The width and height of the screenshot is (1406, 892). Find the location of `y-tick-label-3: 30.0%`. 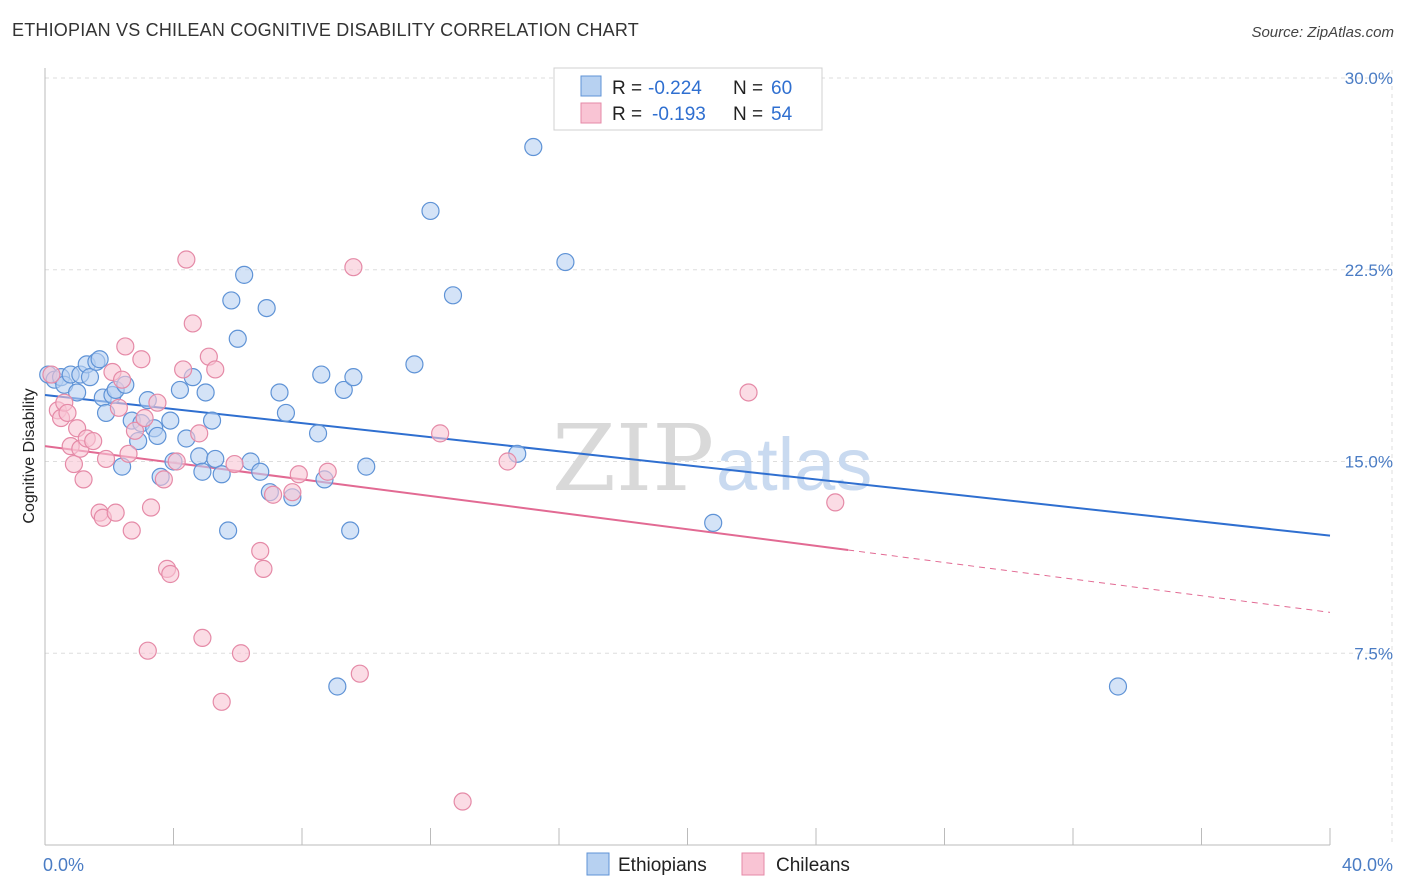

y-tick-label-3: 30.0% is located at coordinates (1369, 78).